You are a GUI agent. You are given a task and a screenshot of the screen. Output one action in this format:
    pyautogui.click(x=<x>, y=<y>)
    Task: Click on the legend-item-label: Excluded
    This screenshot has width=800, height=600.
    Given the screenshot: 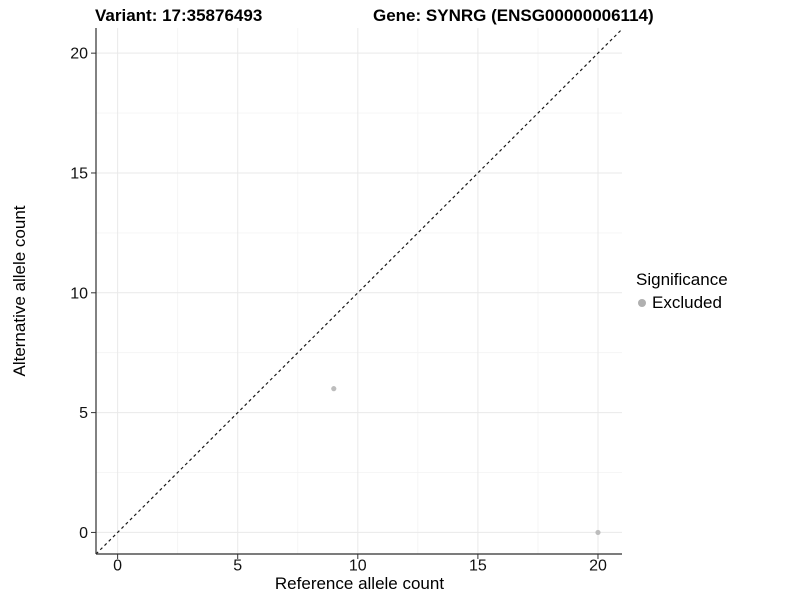 What is the action you would take?
    pyautogui.click(x=687, y=302)
    